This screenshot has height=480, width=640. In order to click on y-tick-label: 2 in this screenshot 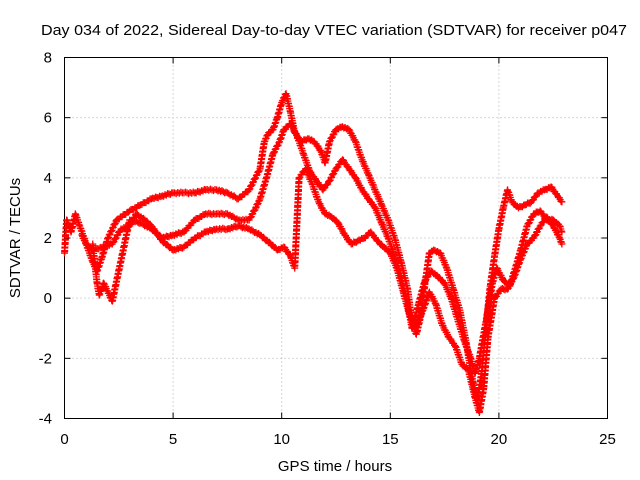, I will do `click(48, 238)`.